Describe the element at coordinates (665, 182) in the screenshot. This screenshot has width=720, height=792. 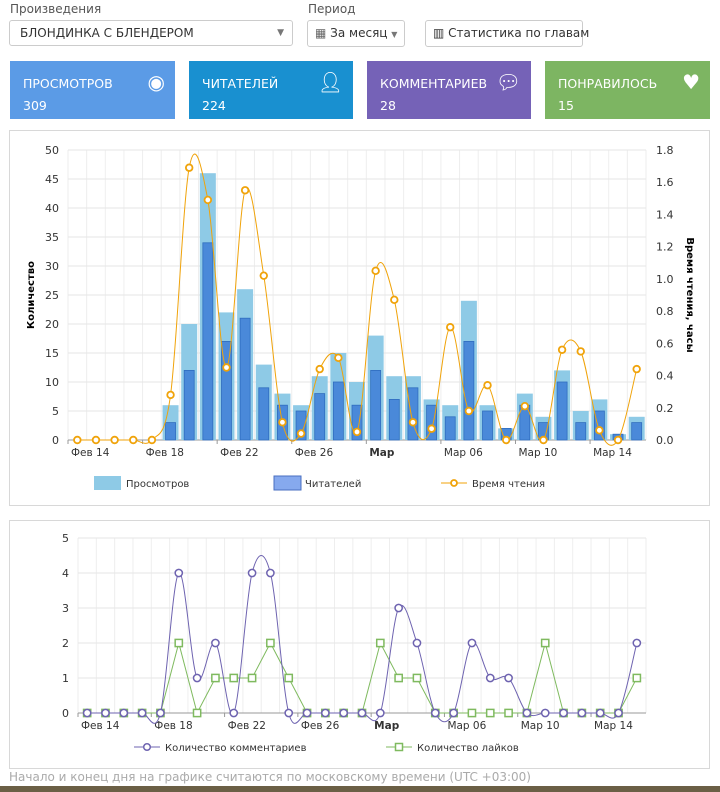
I see `y2-tick-label: 1.6` at that location.